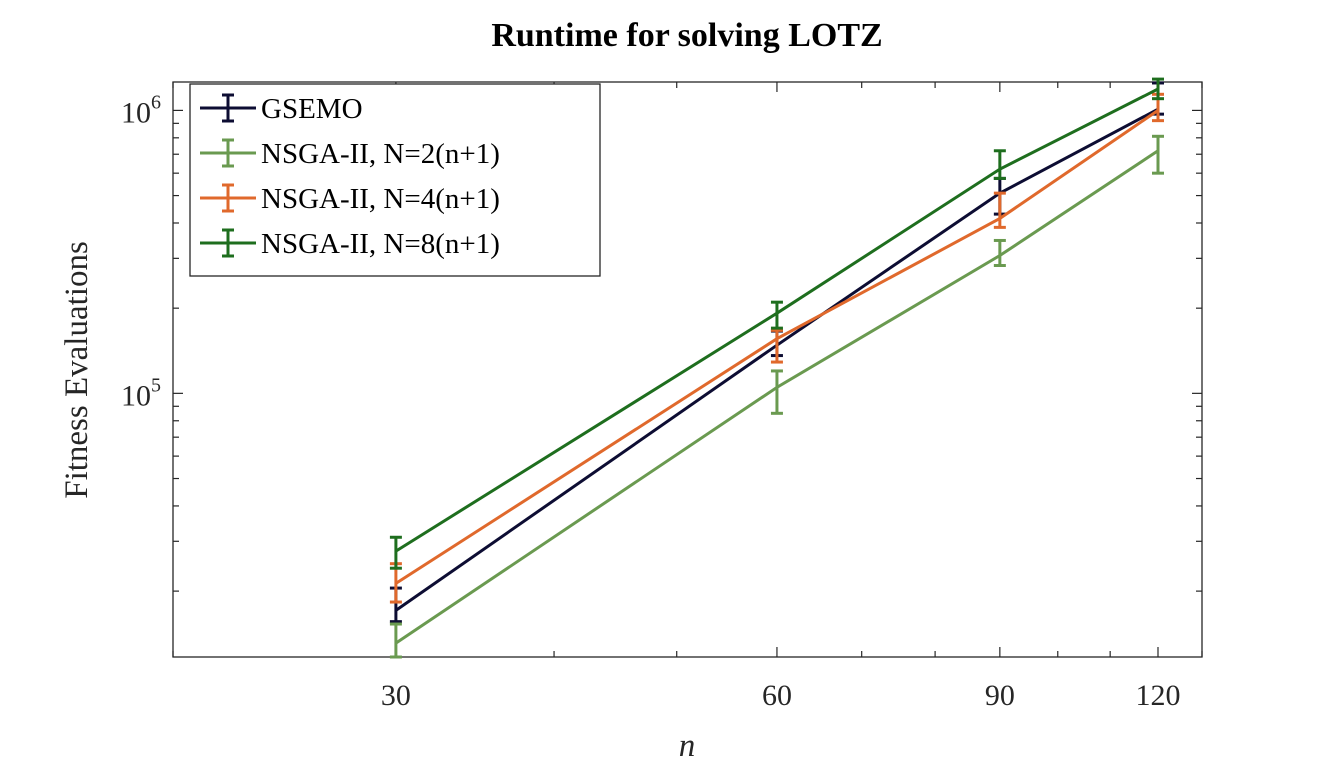 This screenshot has width=1329, height=773. Describe the element at coordinates (1000, 695) in the screenshot. I see `x-tick-label: 90` at that location.